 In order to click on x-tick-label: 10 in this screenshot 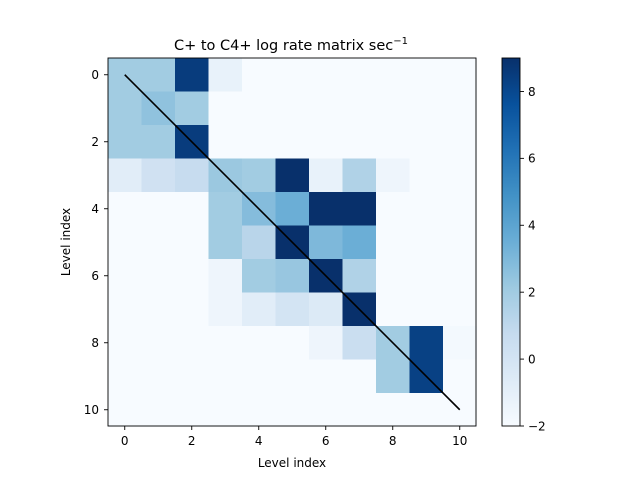, I will do `click(459, 441)`.